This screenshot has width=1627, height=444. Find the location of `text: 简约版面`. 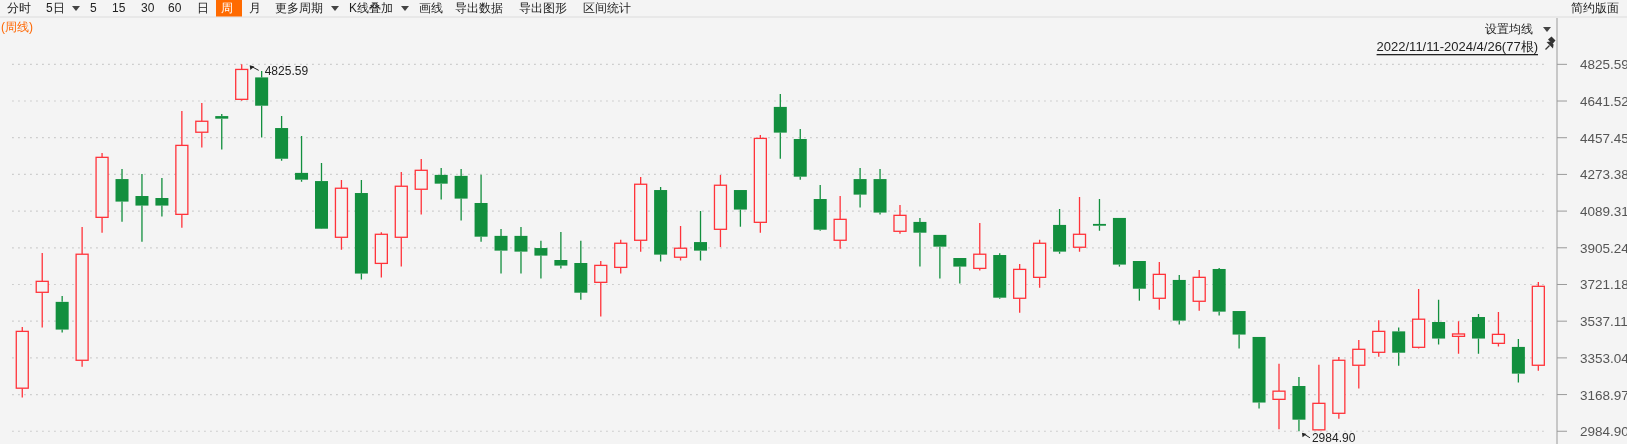

text: 简约版面 is located at coordinates (1595, 8).